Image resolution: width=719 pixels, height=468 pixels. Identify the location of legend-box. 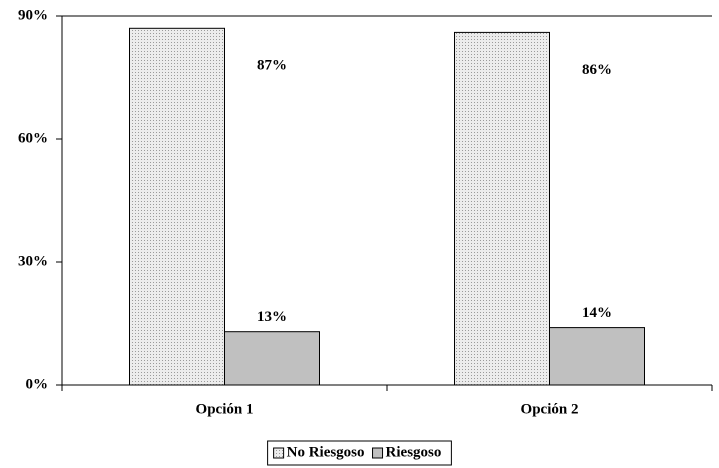
(359, 453).